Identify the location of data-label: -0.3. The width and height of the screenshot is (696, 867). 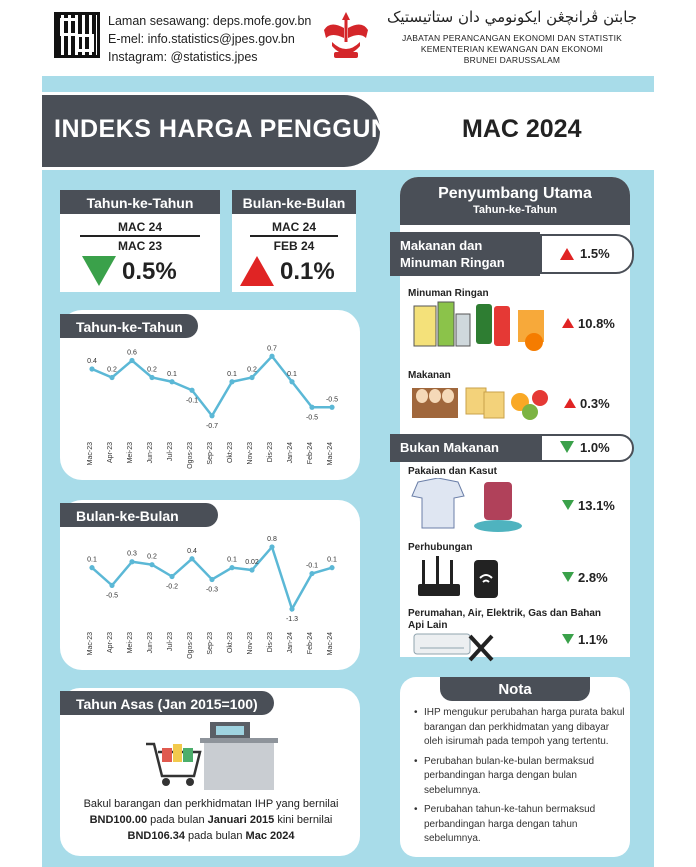
(212, 589).